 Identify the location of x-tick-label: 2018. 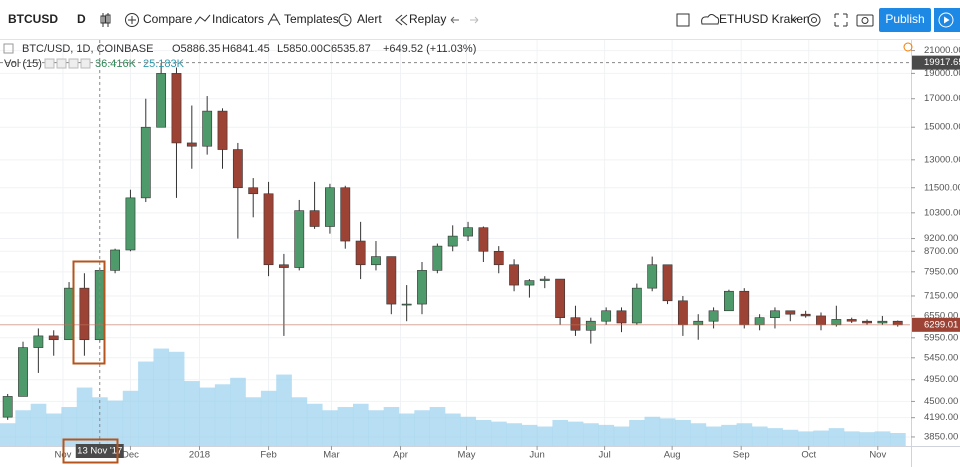
(199, 455).